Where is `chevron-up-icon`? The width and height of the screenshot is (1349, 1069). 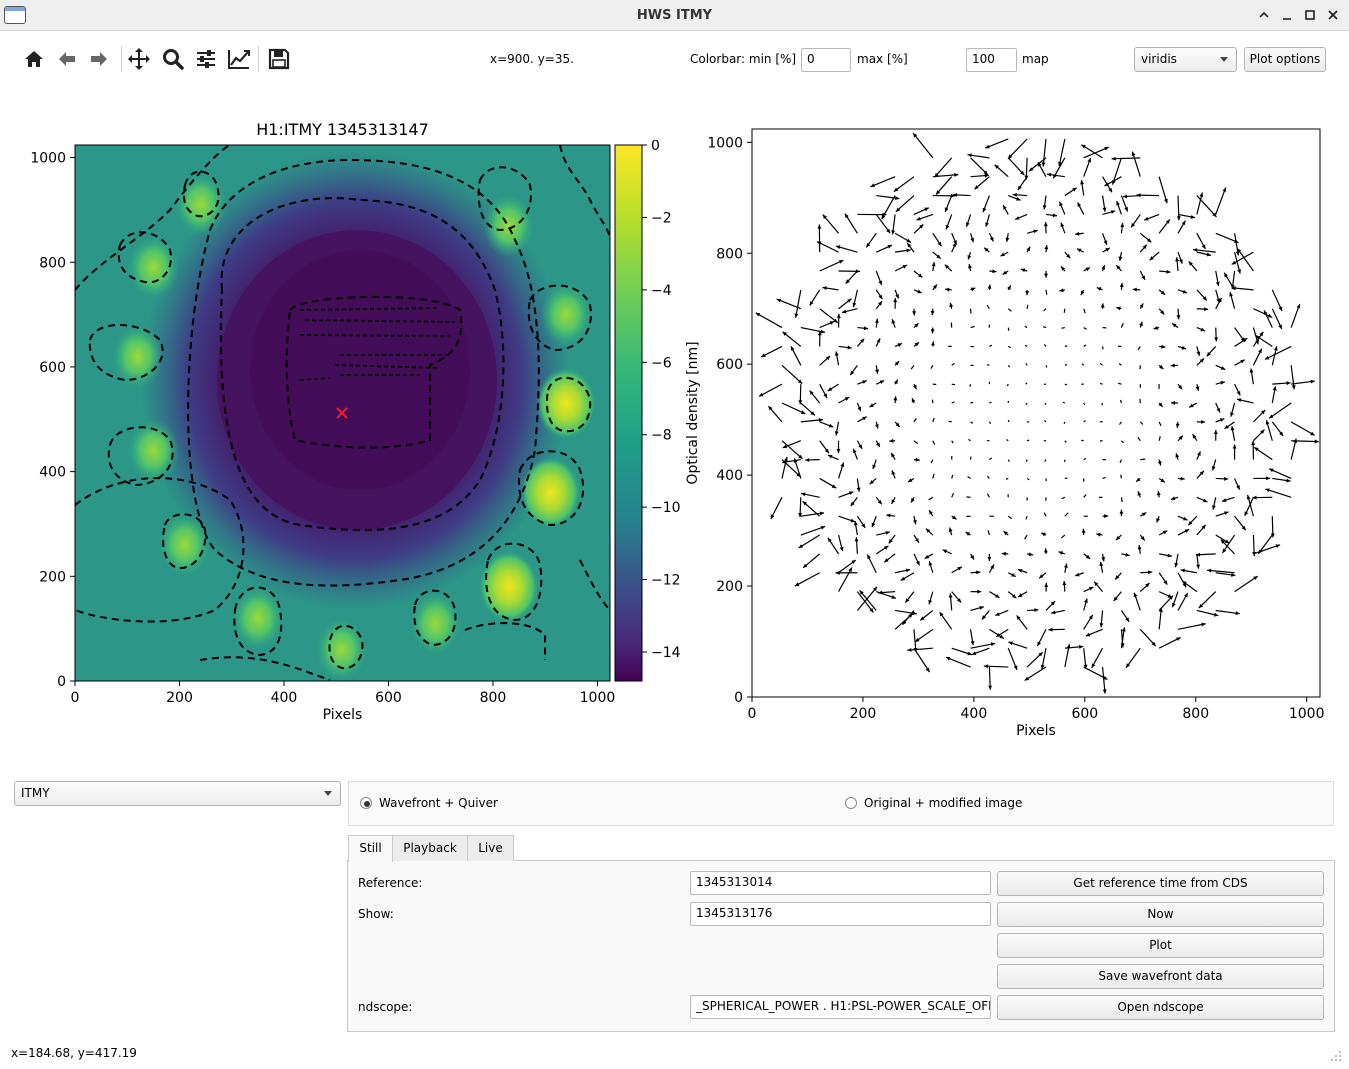
chevron-up-icon is located at coordinates (1264, 15).